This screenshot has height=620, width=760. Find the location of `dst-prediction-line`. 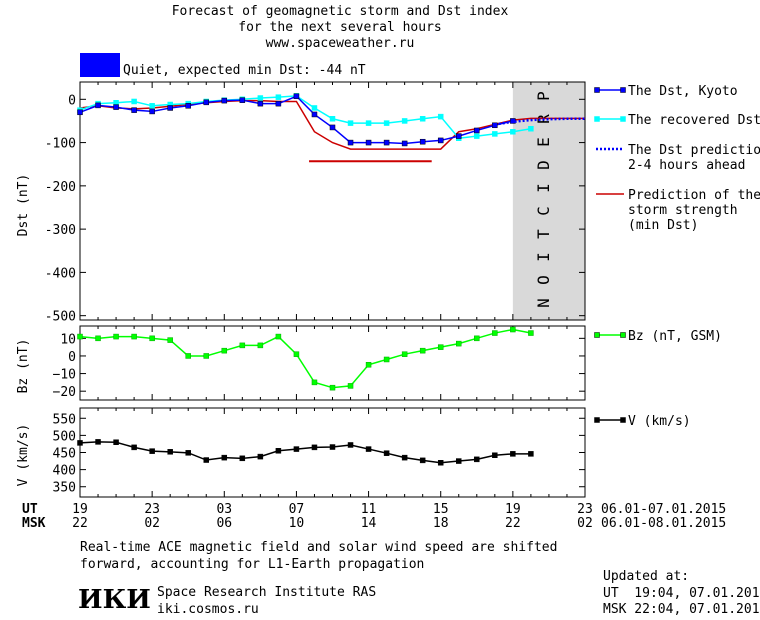

dst-prediction-line is located at coordinates (539, 121).